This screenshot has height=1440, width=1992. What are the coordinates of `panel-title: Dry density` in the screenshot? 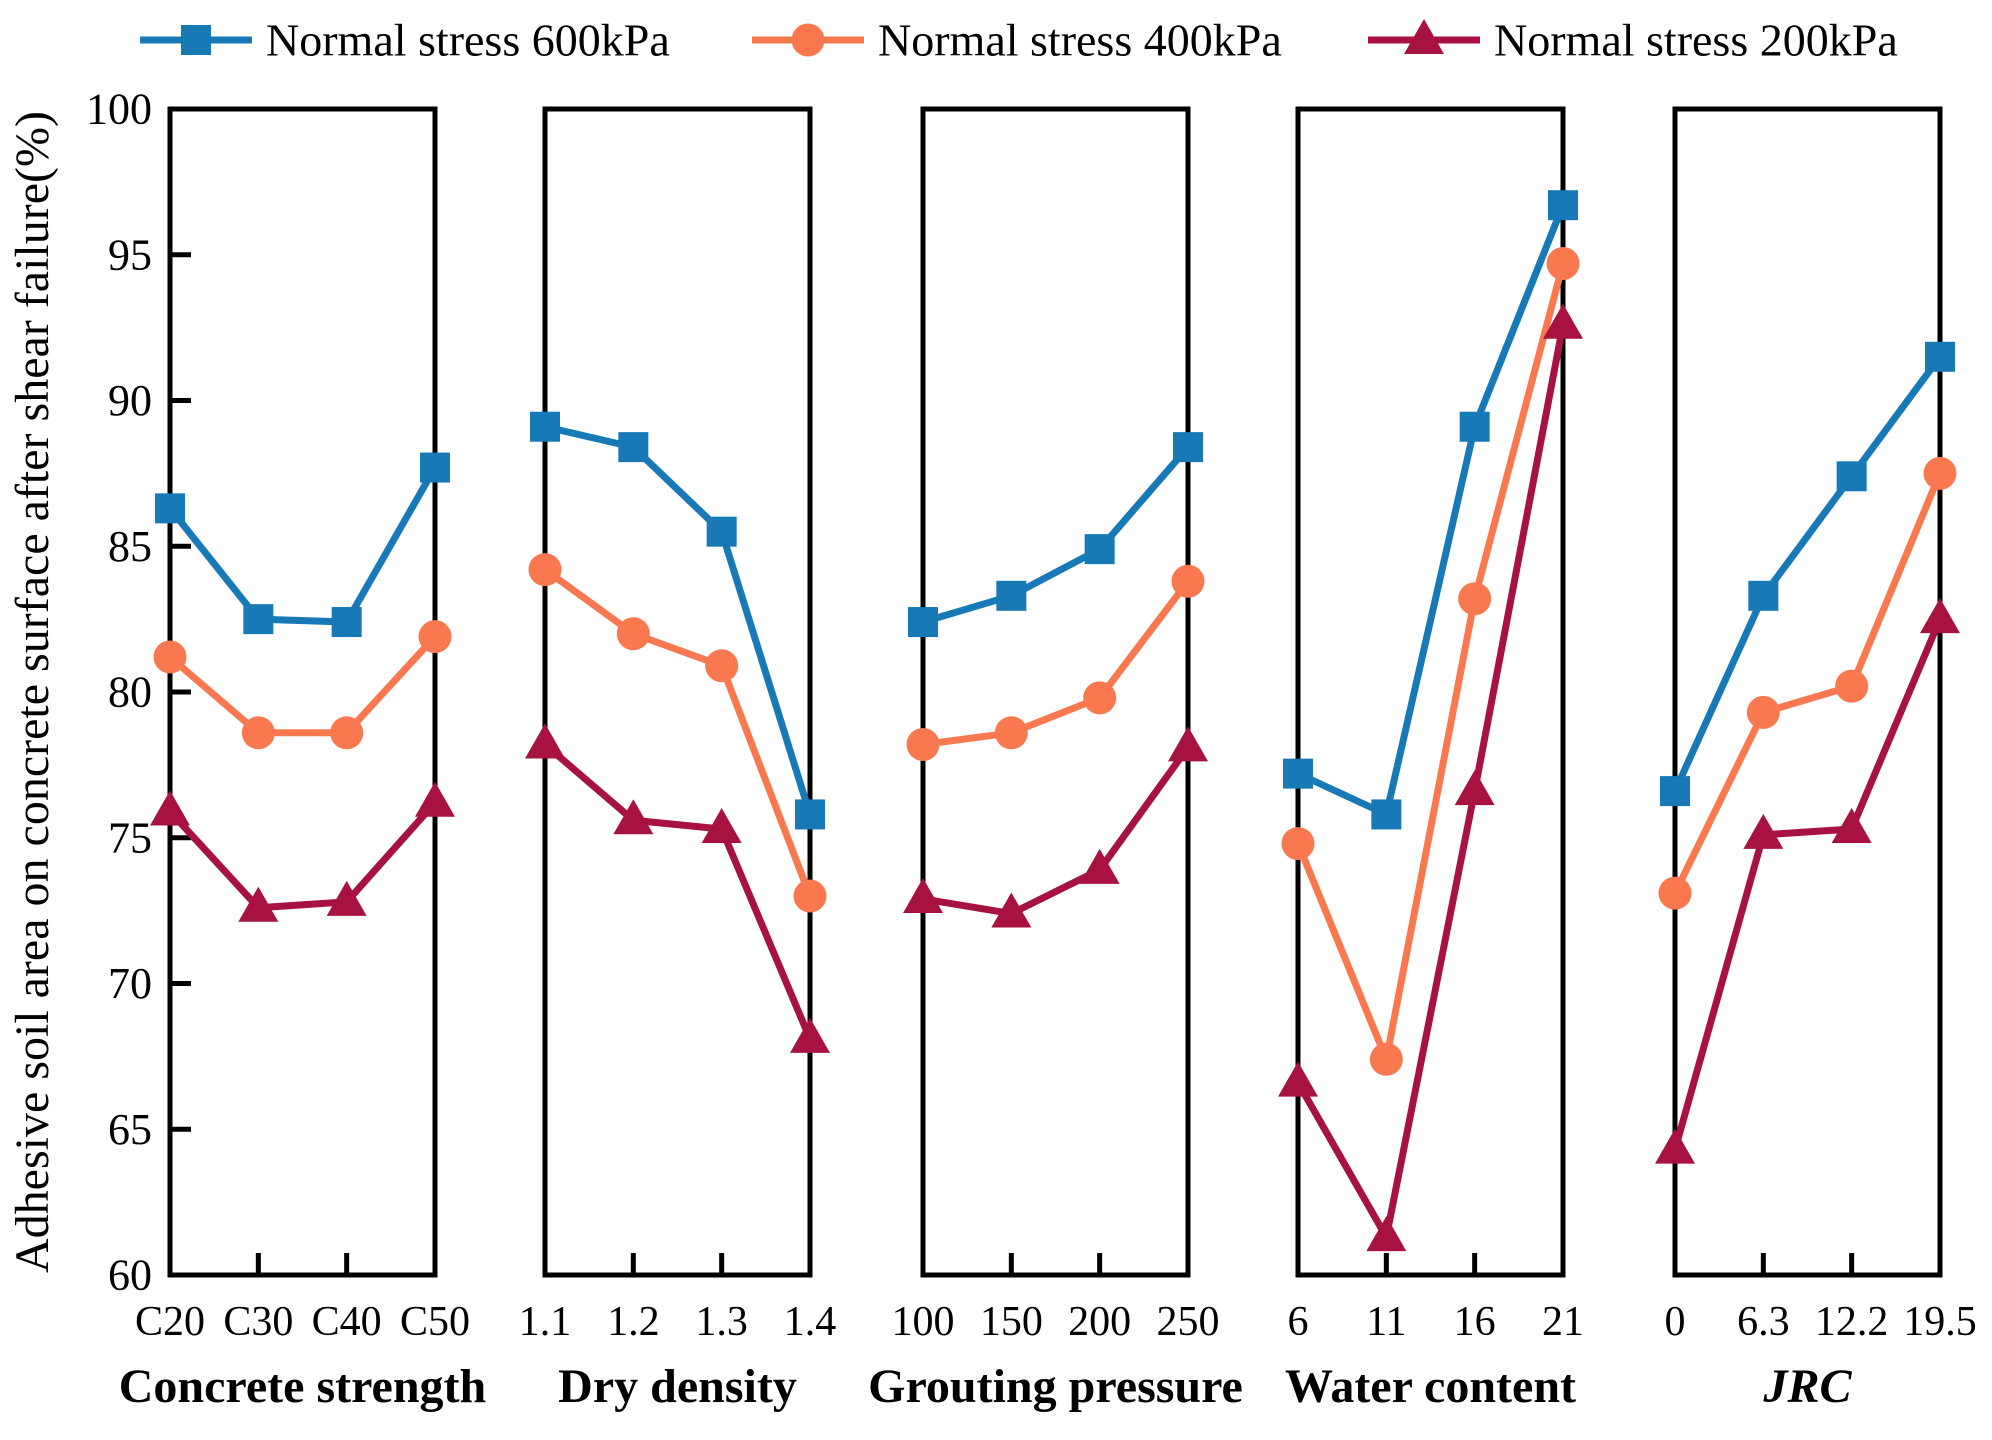 It's located at (677, 1386).